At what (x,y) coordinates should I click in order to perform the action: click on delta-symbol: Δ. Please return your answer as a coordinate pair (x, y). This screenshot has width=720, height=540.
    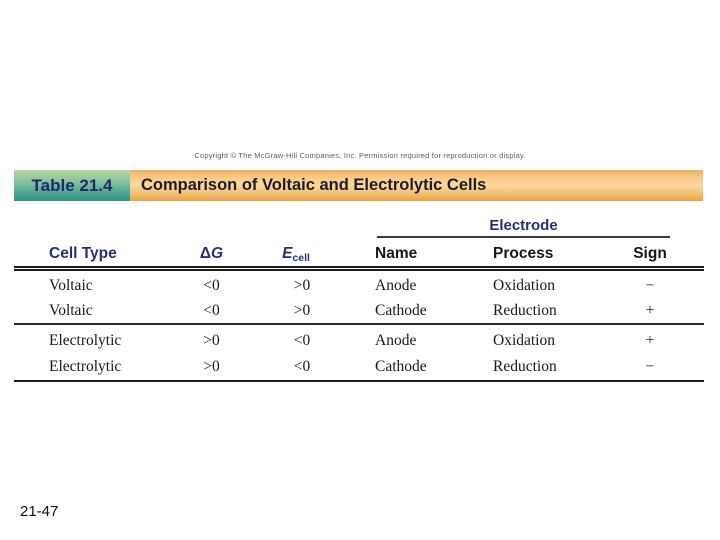
    Looking at the image, I should click on (205, 253).